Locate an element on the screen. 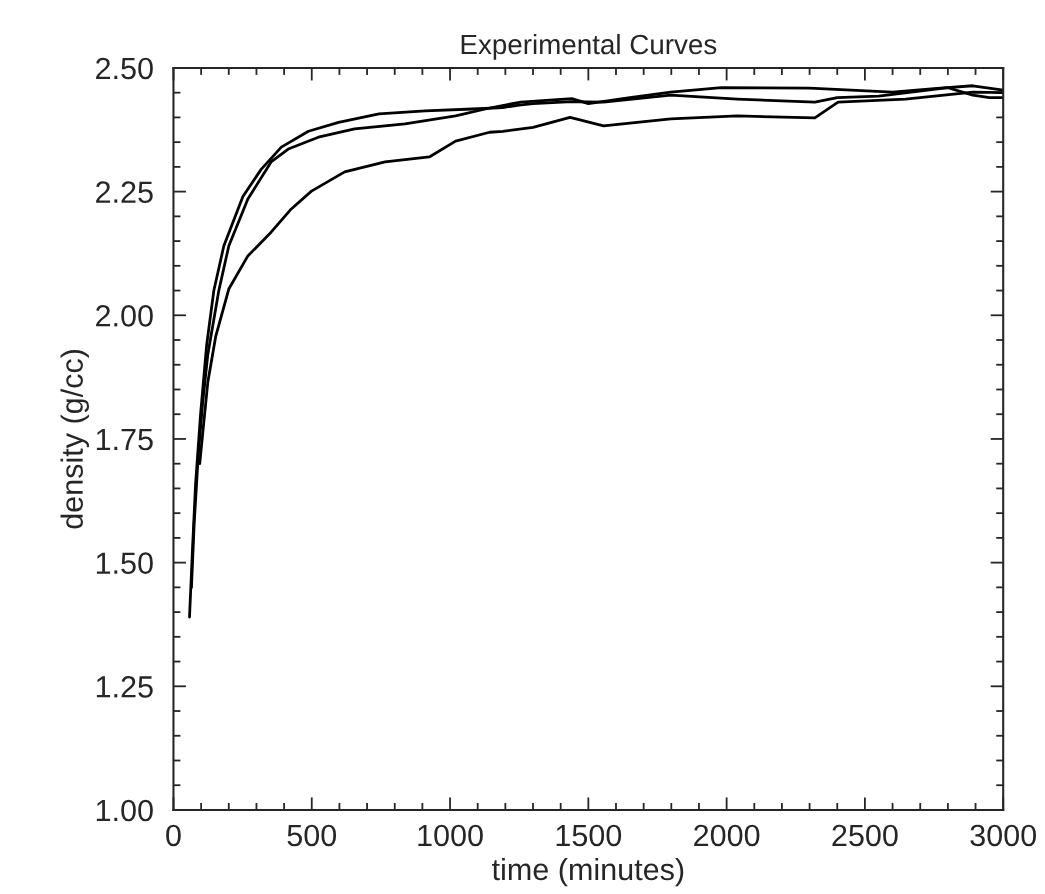  chart-title: Experimental Curves is located at coordinates (589, 46).